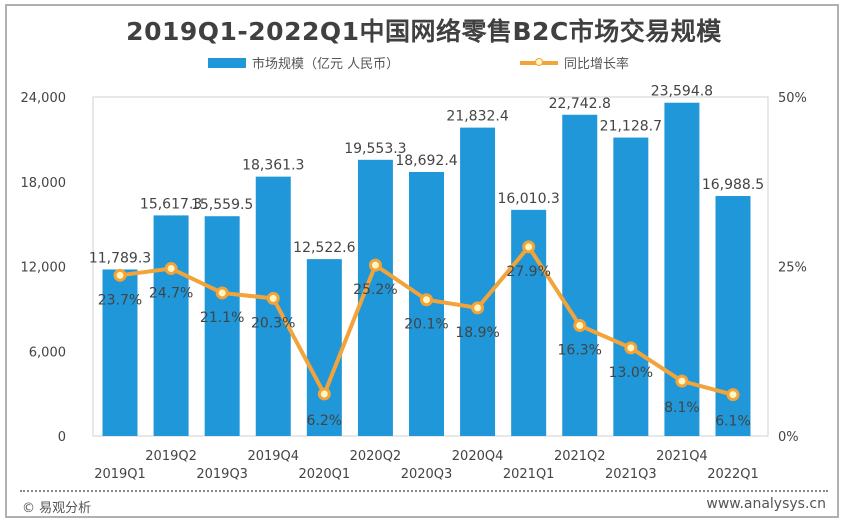  Describe the element at coordinates (529, 247) in the screenshot. I see `growth-point-2021Q1` at that location.